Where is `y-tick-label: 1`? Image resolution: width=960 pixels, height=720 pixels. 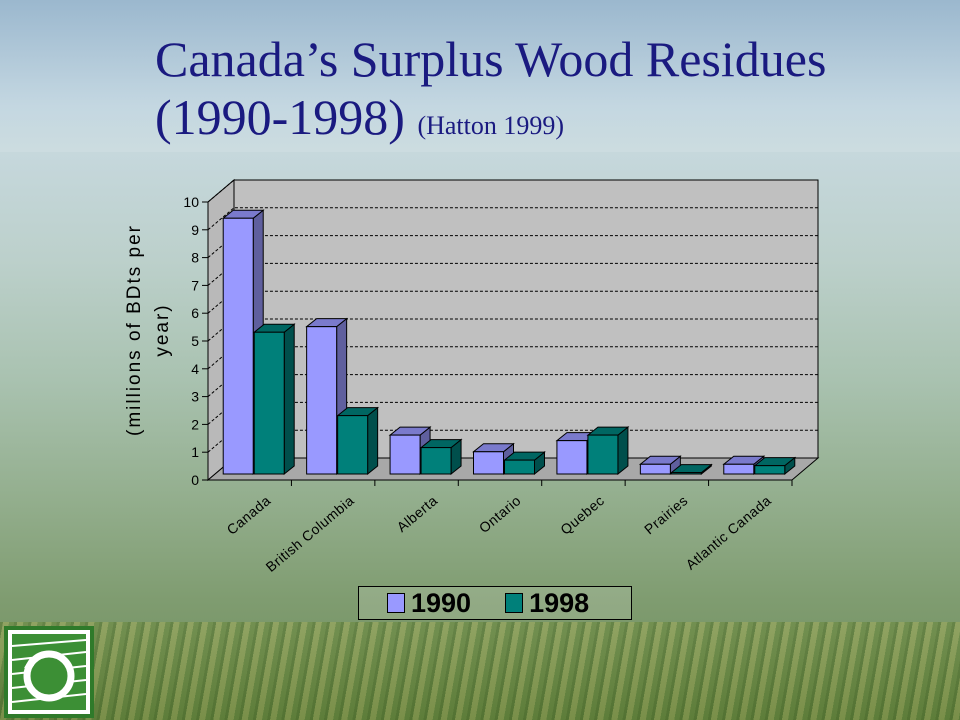 y-tick-label: 1 is located at coordinates (195, 452).